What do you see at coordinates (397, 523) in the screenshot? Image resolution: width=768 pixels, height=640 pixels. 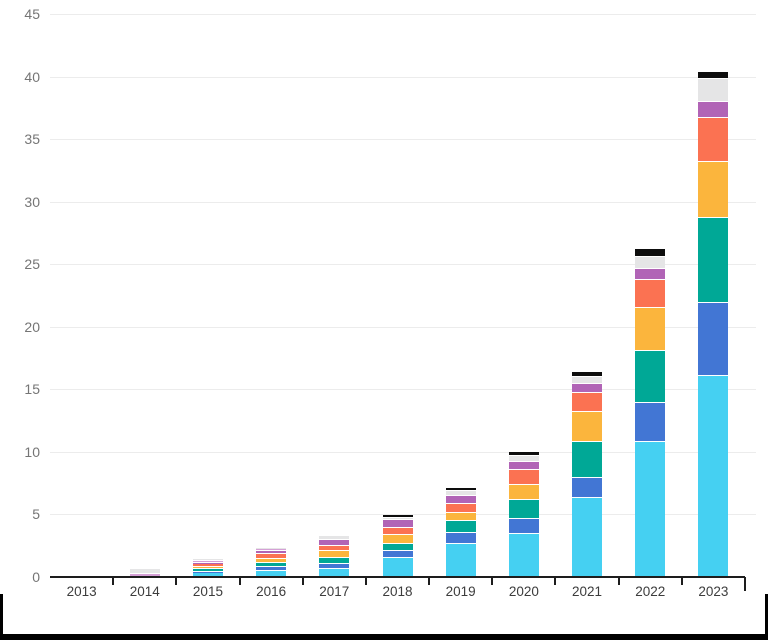 I see `bar-segment-2018-purple` at bounding box center [397, 523].